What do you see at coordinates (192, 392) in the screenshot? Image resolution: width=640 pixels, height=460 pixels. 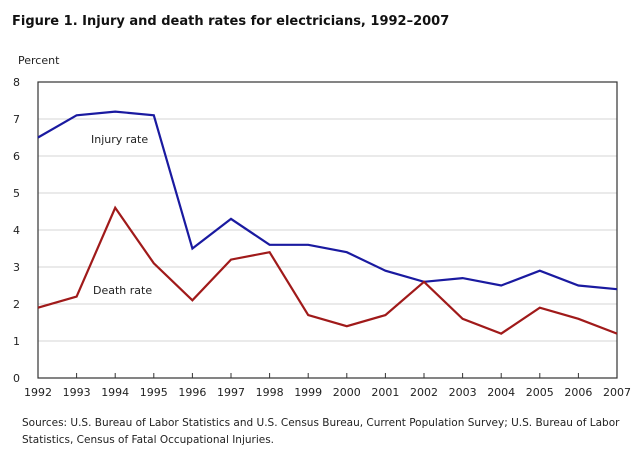 I see `x-tick-label: 1996` at bounding box center [192, 392].